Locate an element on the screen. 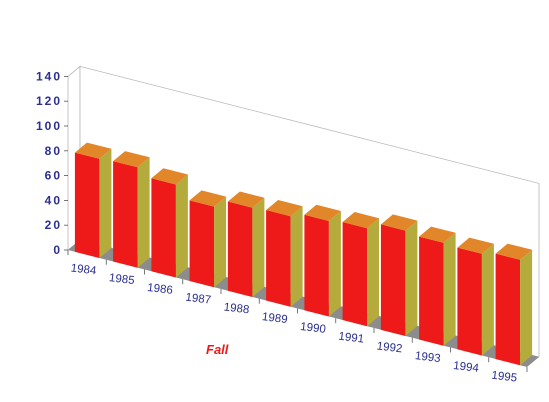 This screenshot has width=549, height=402. bar-1994 is located at coordinates (475, 296).